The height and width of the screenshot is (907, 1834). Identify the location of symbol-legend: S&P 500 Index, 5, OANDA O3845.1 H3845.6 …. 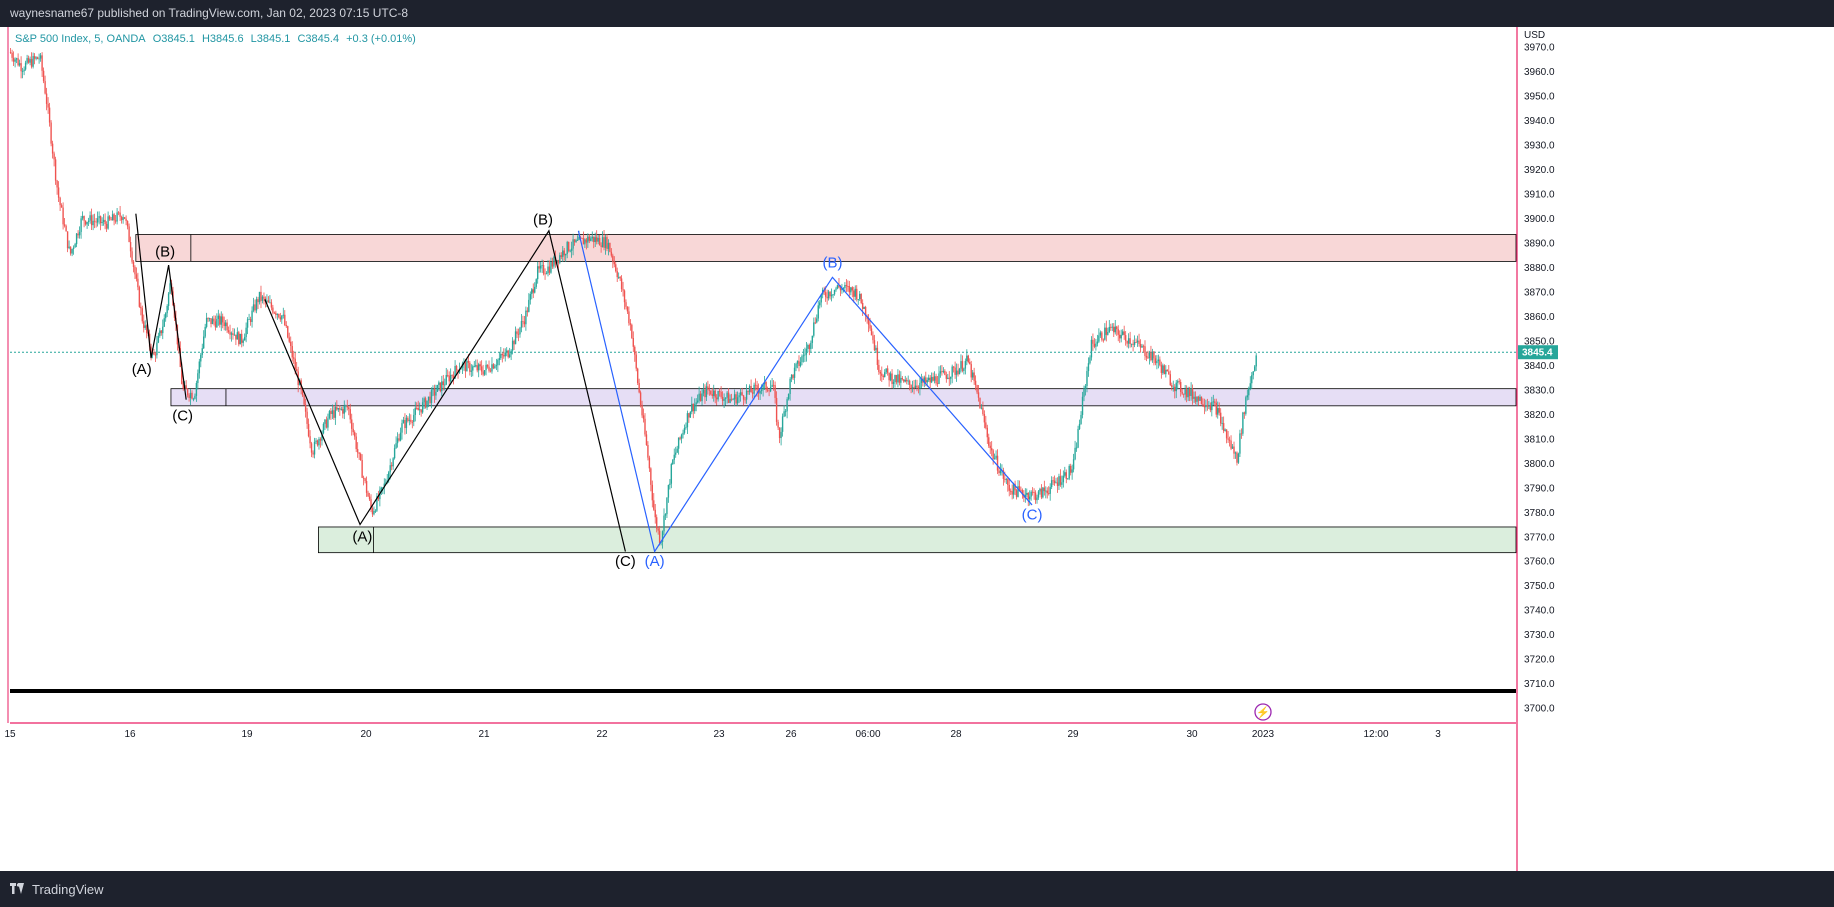
(217, 39).